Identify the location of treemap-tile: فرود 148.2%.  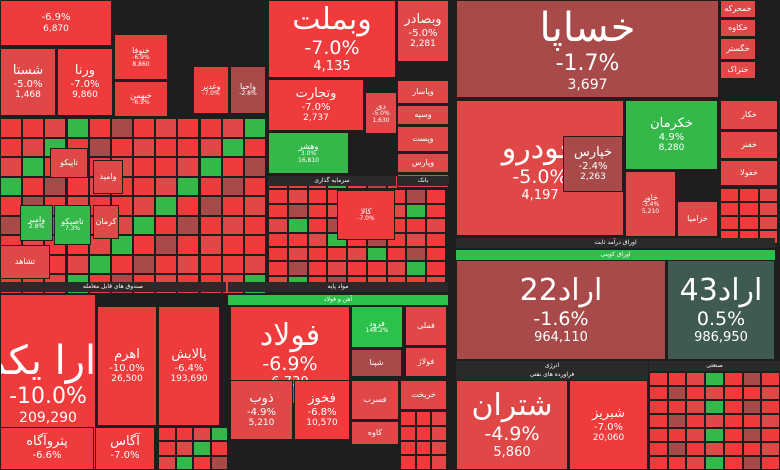
(377, 327).